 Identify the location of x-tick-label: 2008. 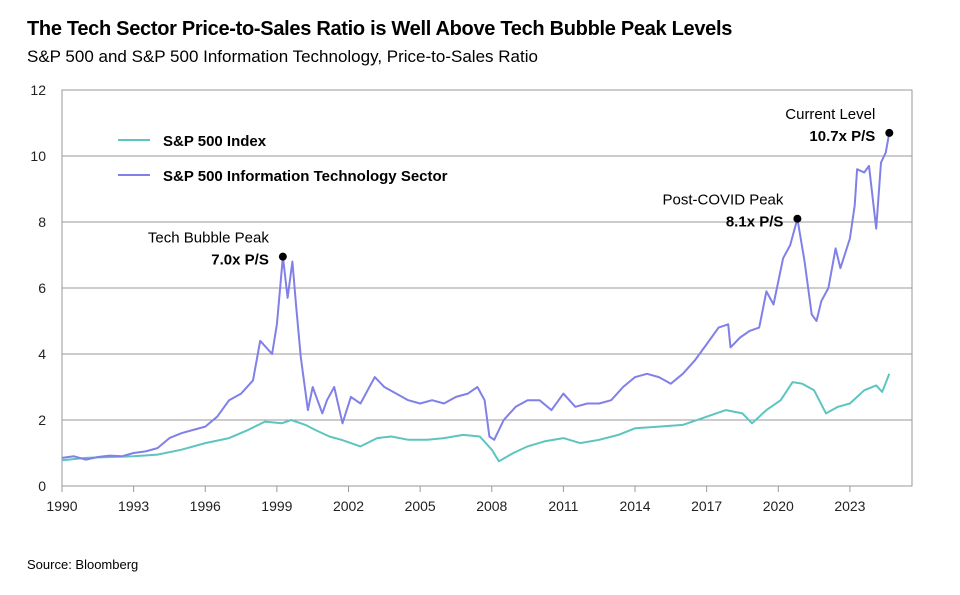
(491, 506).